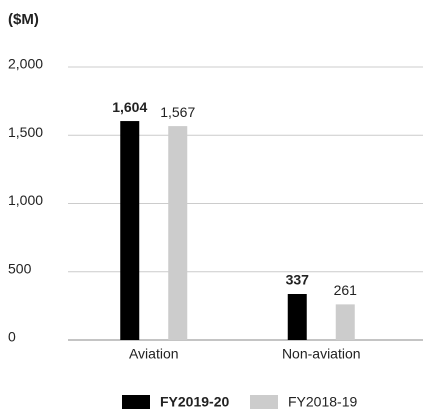  I want to click on chart-title: ($M), so click(23, 19).